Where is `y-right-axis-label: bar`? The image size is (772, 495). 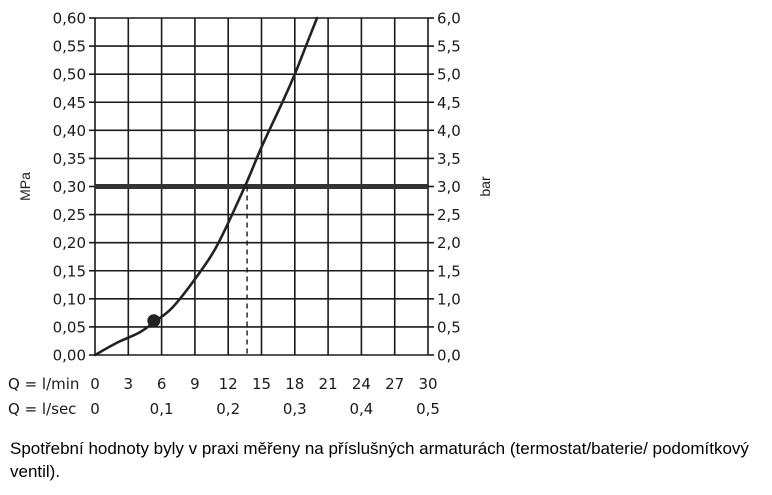 y-right-axis-label: bar is located at coordinates (485, 186).